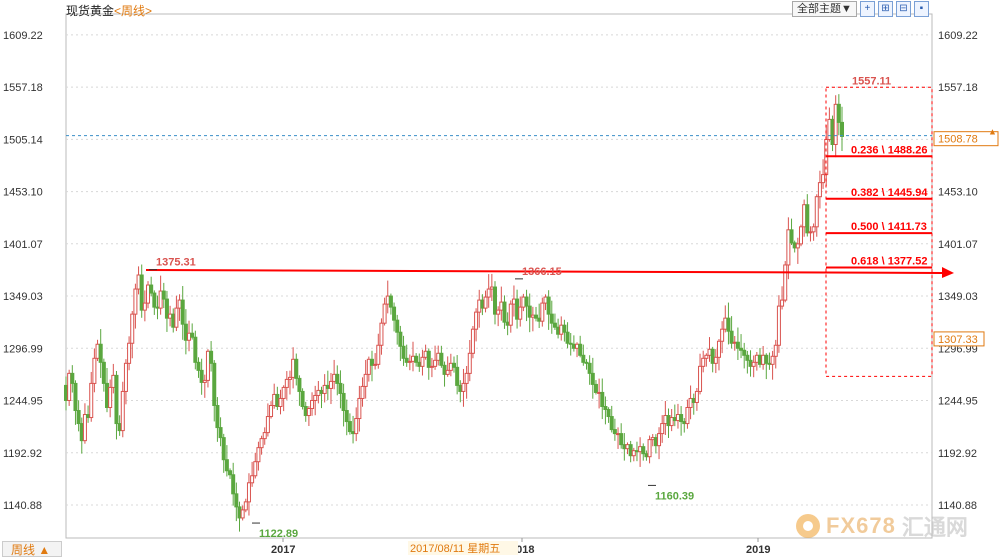  What do you see at coordinates (544, 271) in the screenshot?
I see `resistance-line` at bounding box center [544, 271].